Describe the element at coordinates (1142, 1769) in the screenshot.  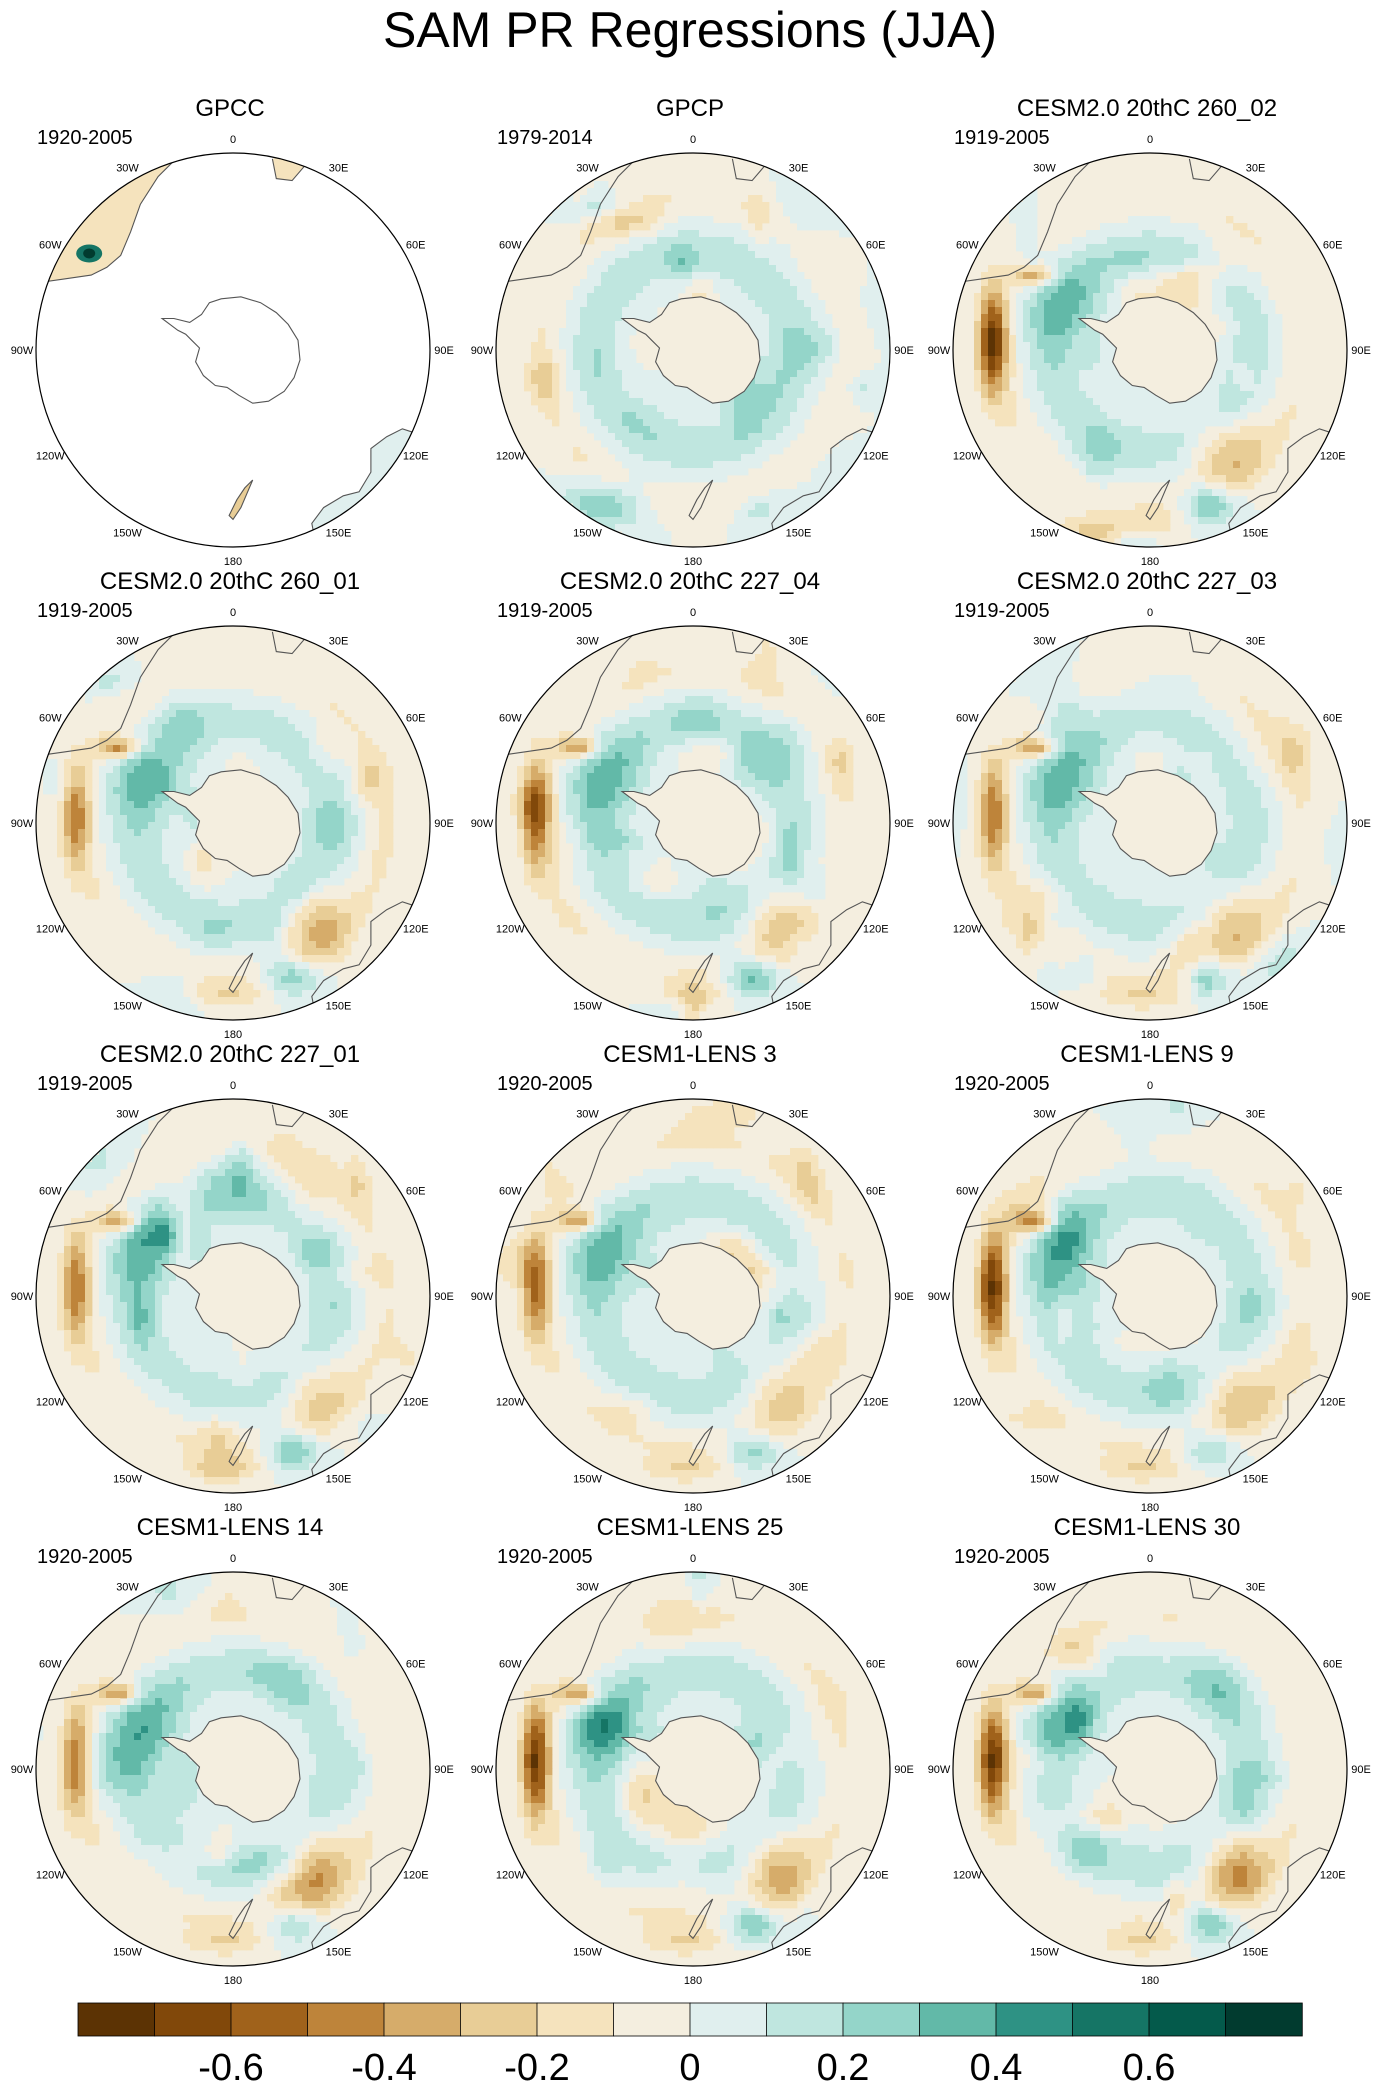
I see `coastlines` at that location.